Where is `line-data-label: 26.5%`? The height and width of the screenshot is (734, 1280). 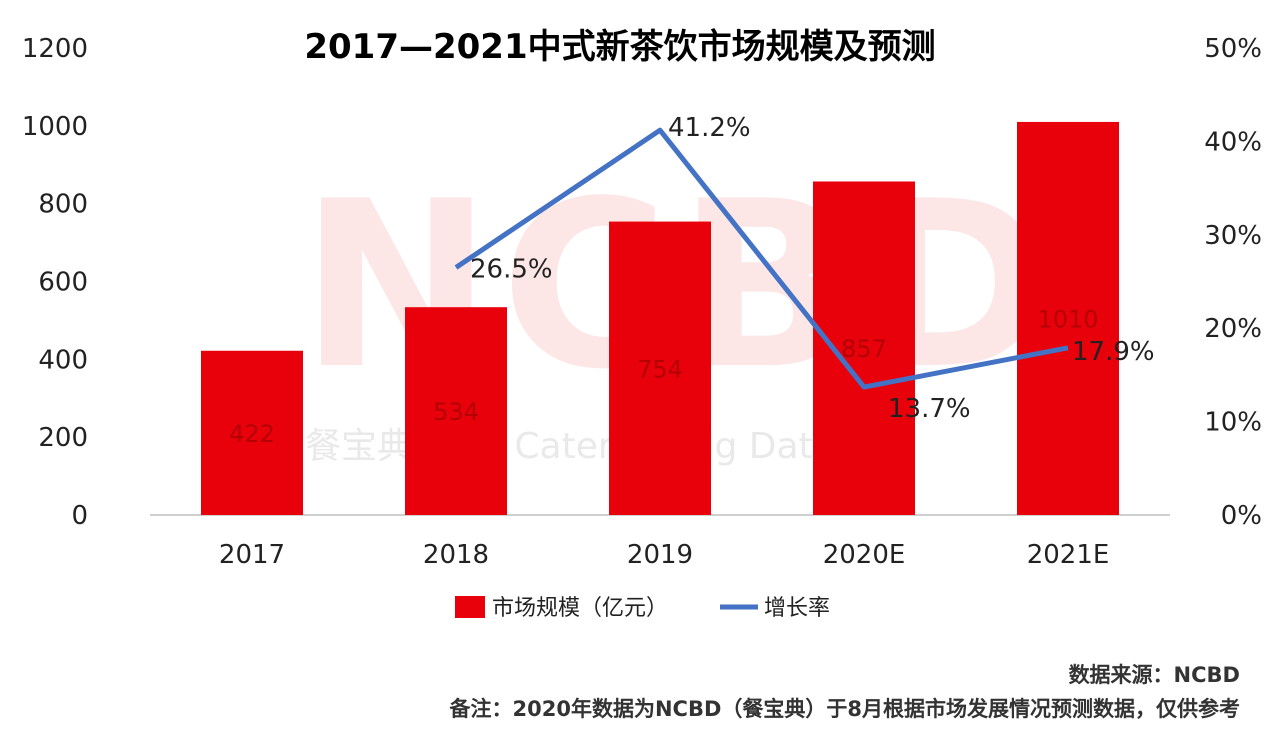
line-data-label: 26.5% is located at coordinates (511, 269).